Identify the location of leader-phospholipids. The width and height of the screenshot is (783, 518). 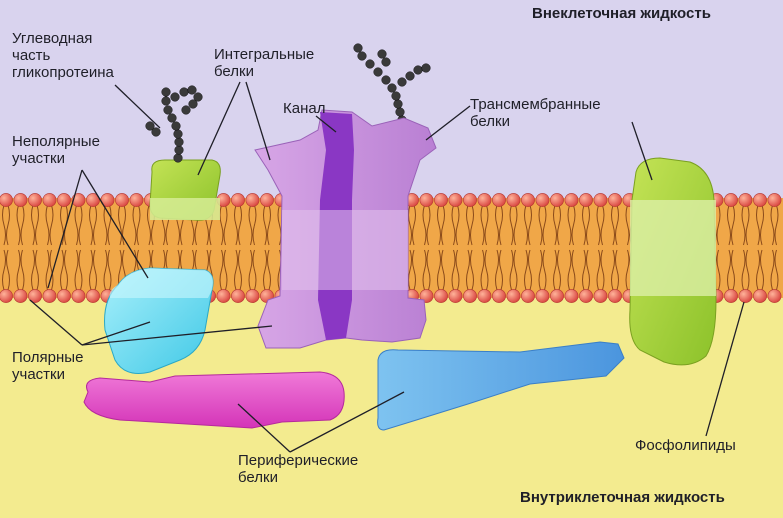
(725, 369).